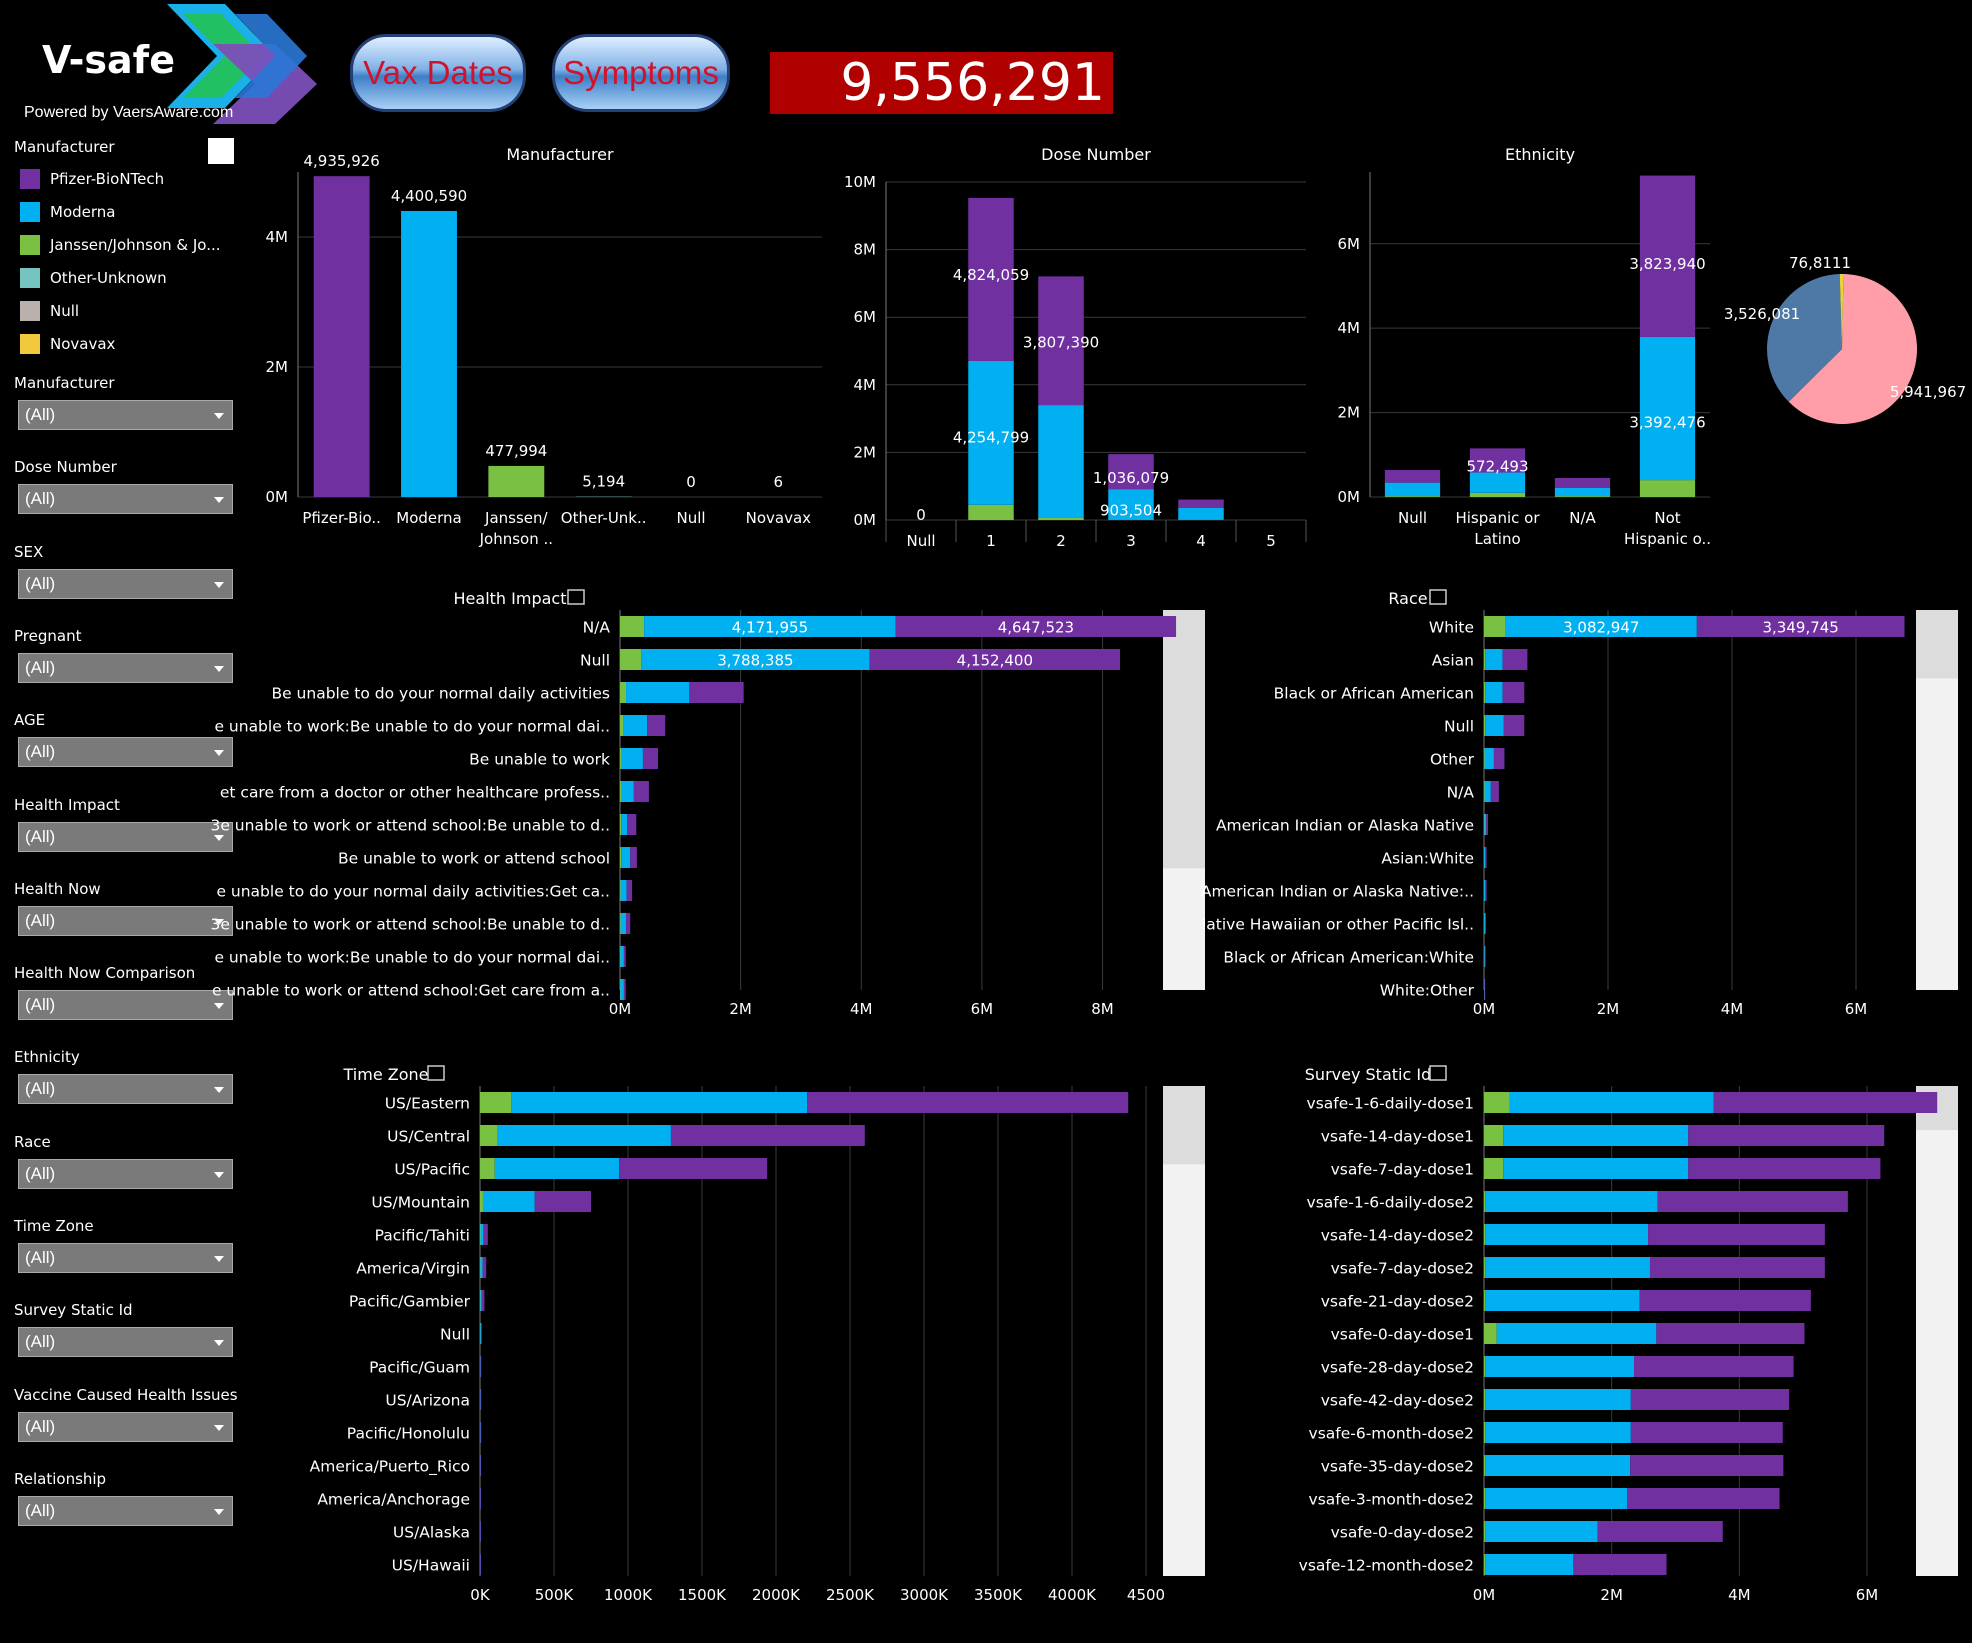  What do you see at coordinates (49, 311) in the screenshot?
I see `legend-item: Null` at bounding box center [49, 311].